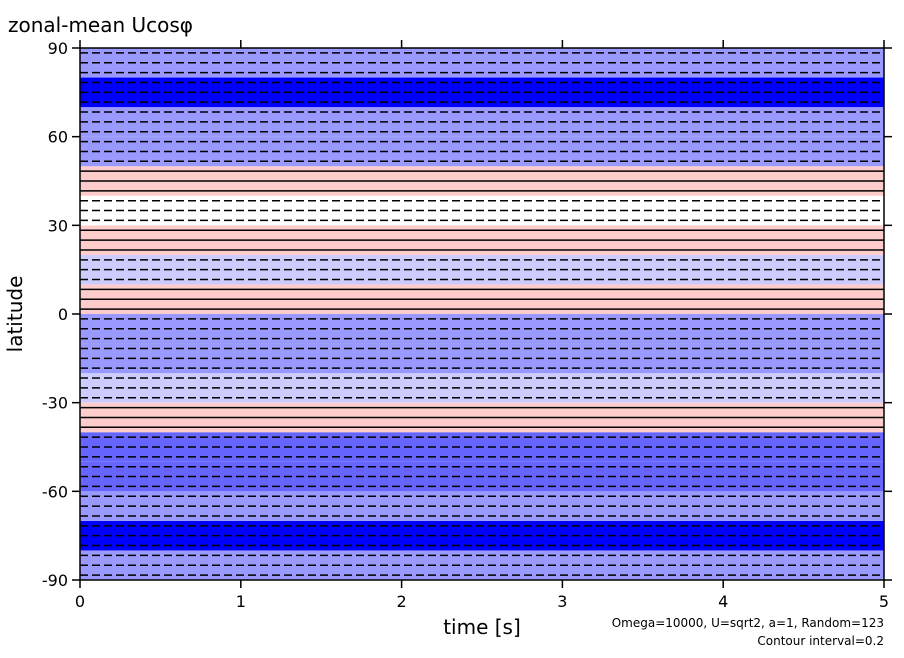  I want to click on annotation: Omega=10000, U=sqrt2, a=1, Random=123, so click(748, 623).